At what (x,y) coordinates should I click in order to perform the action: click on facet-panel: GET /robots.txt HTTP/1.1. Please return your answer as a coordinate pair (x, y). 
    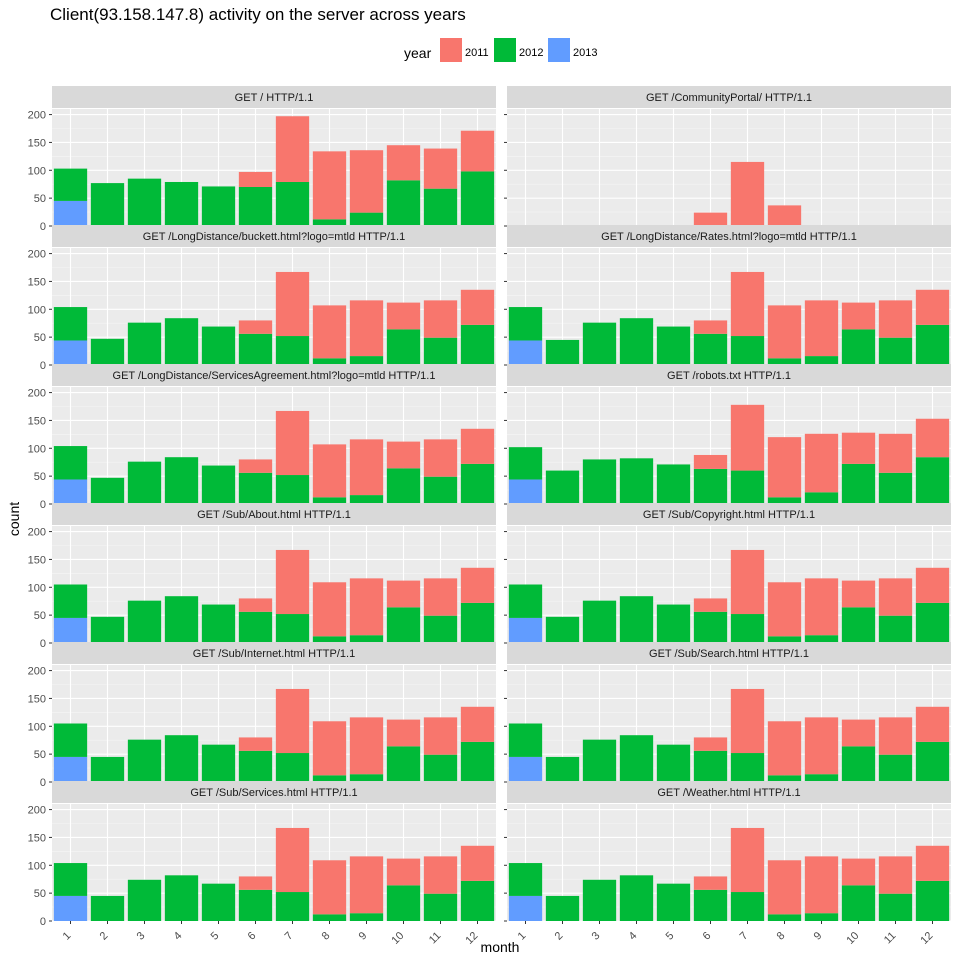
    Looking at the image, I should click on (727, 434).